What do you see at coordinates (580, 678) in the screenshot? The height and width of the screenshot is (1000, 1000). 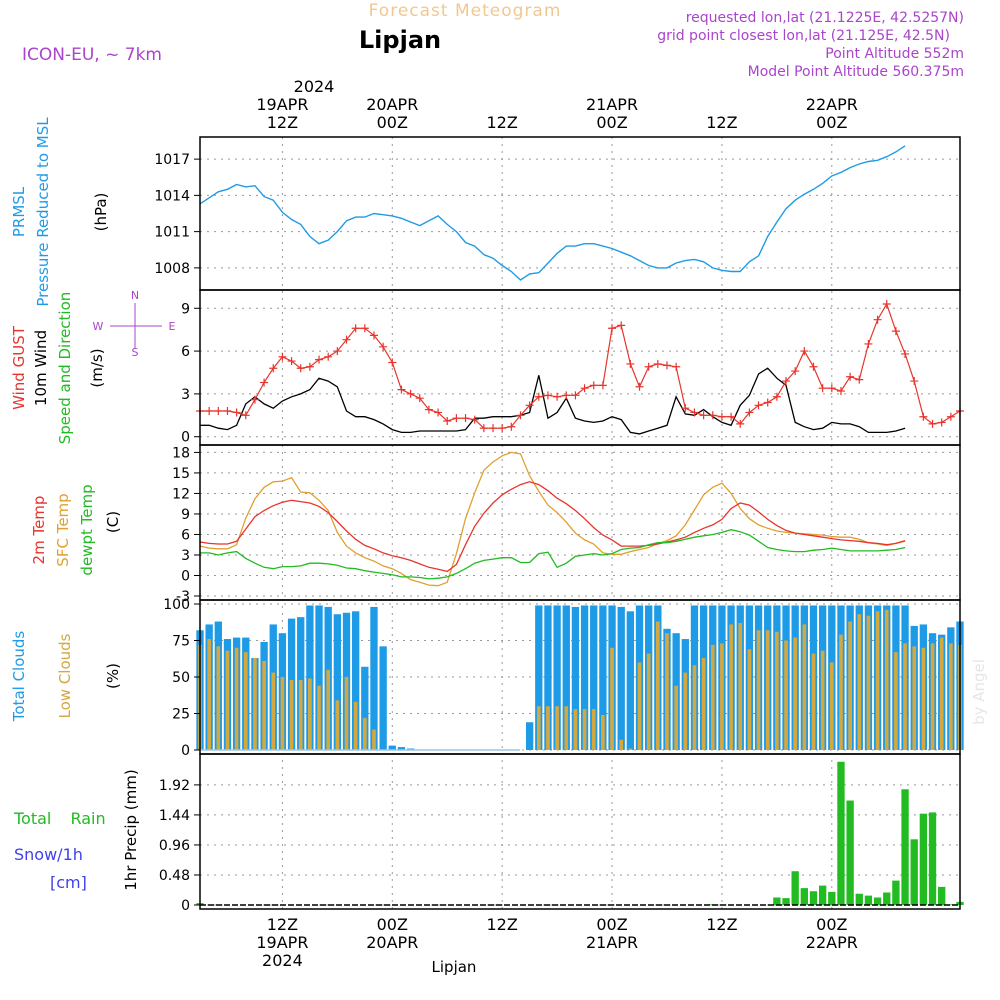 I see `clouds-panel` at bounding box center [580, 678].